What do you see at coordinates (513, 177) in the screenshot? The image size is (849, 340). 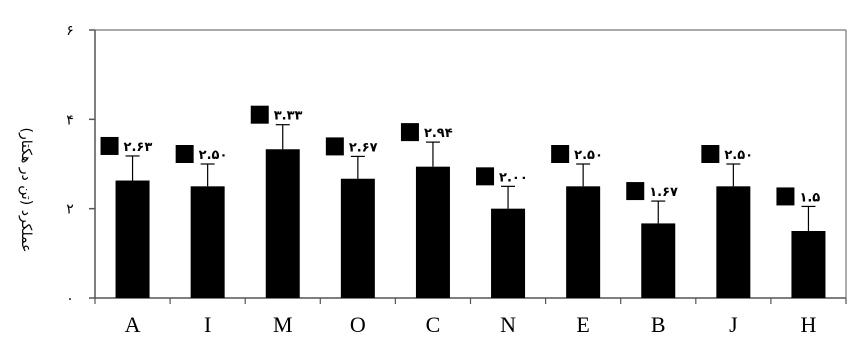 I see `value-label: ۲.۰۰` at bounding box center [513, 177].